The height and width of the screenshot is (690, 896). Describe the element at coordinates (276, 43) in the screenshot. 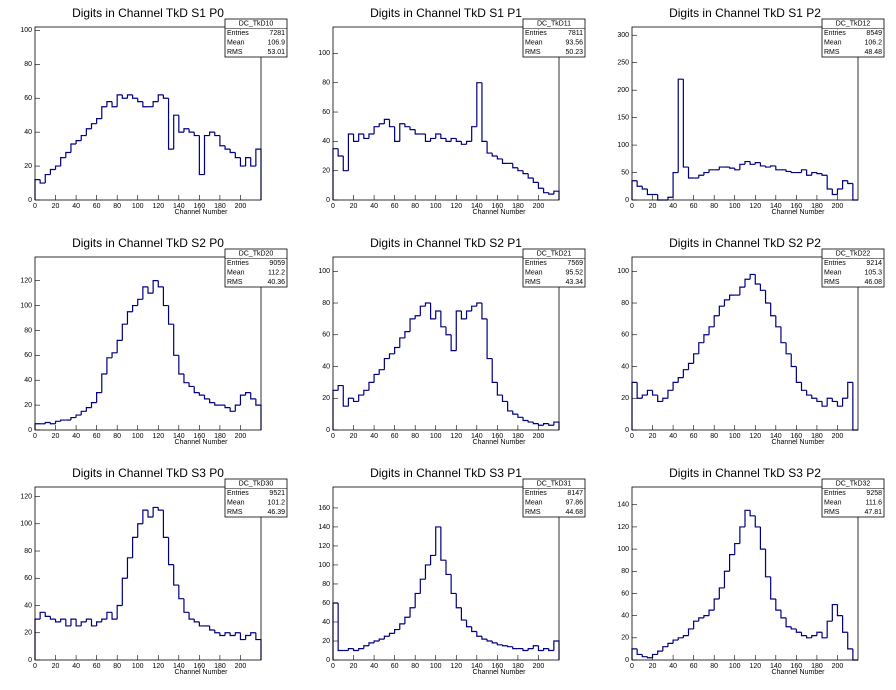

I see `stats-value: 106.9` at that location.